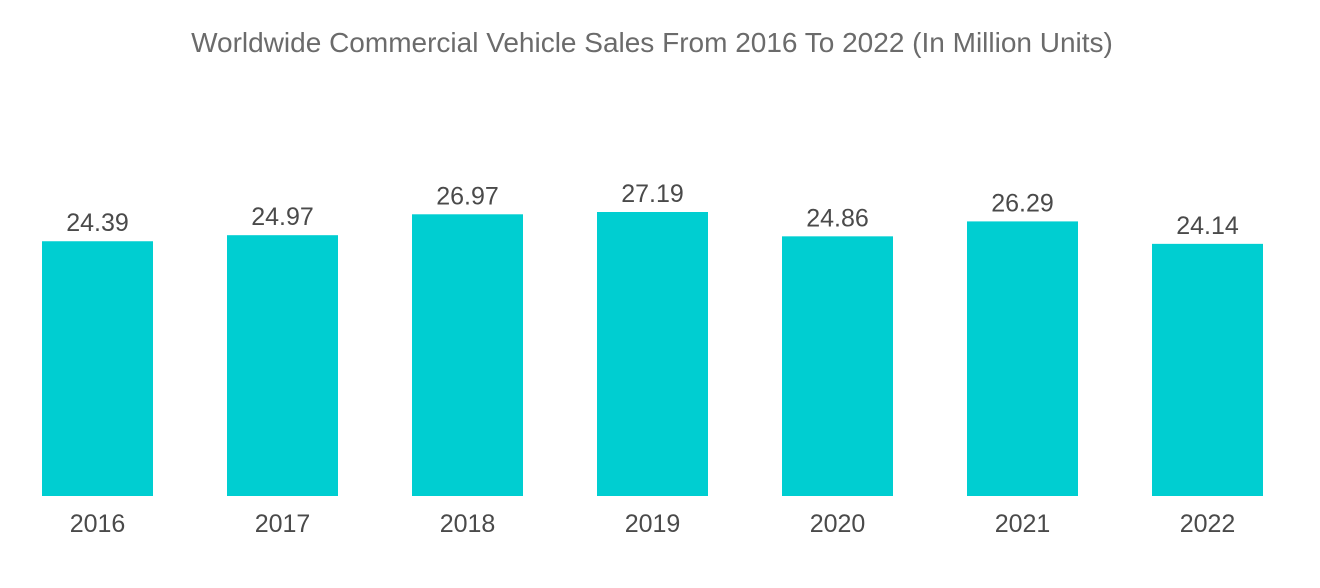  I want to click on x-tick-label-2021: 2021, so click(1023, 524).